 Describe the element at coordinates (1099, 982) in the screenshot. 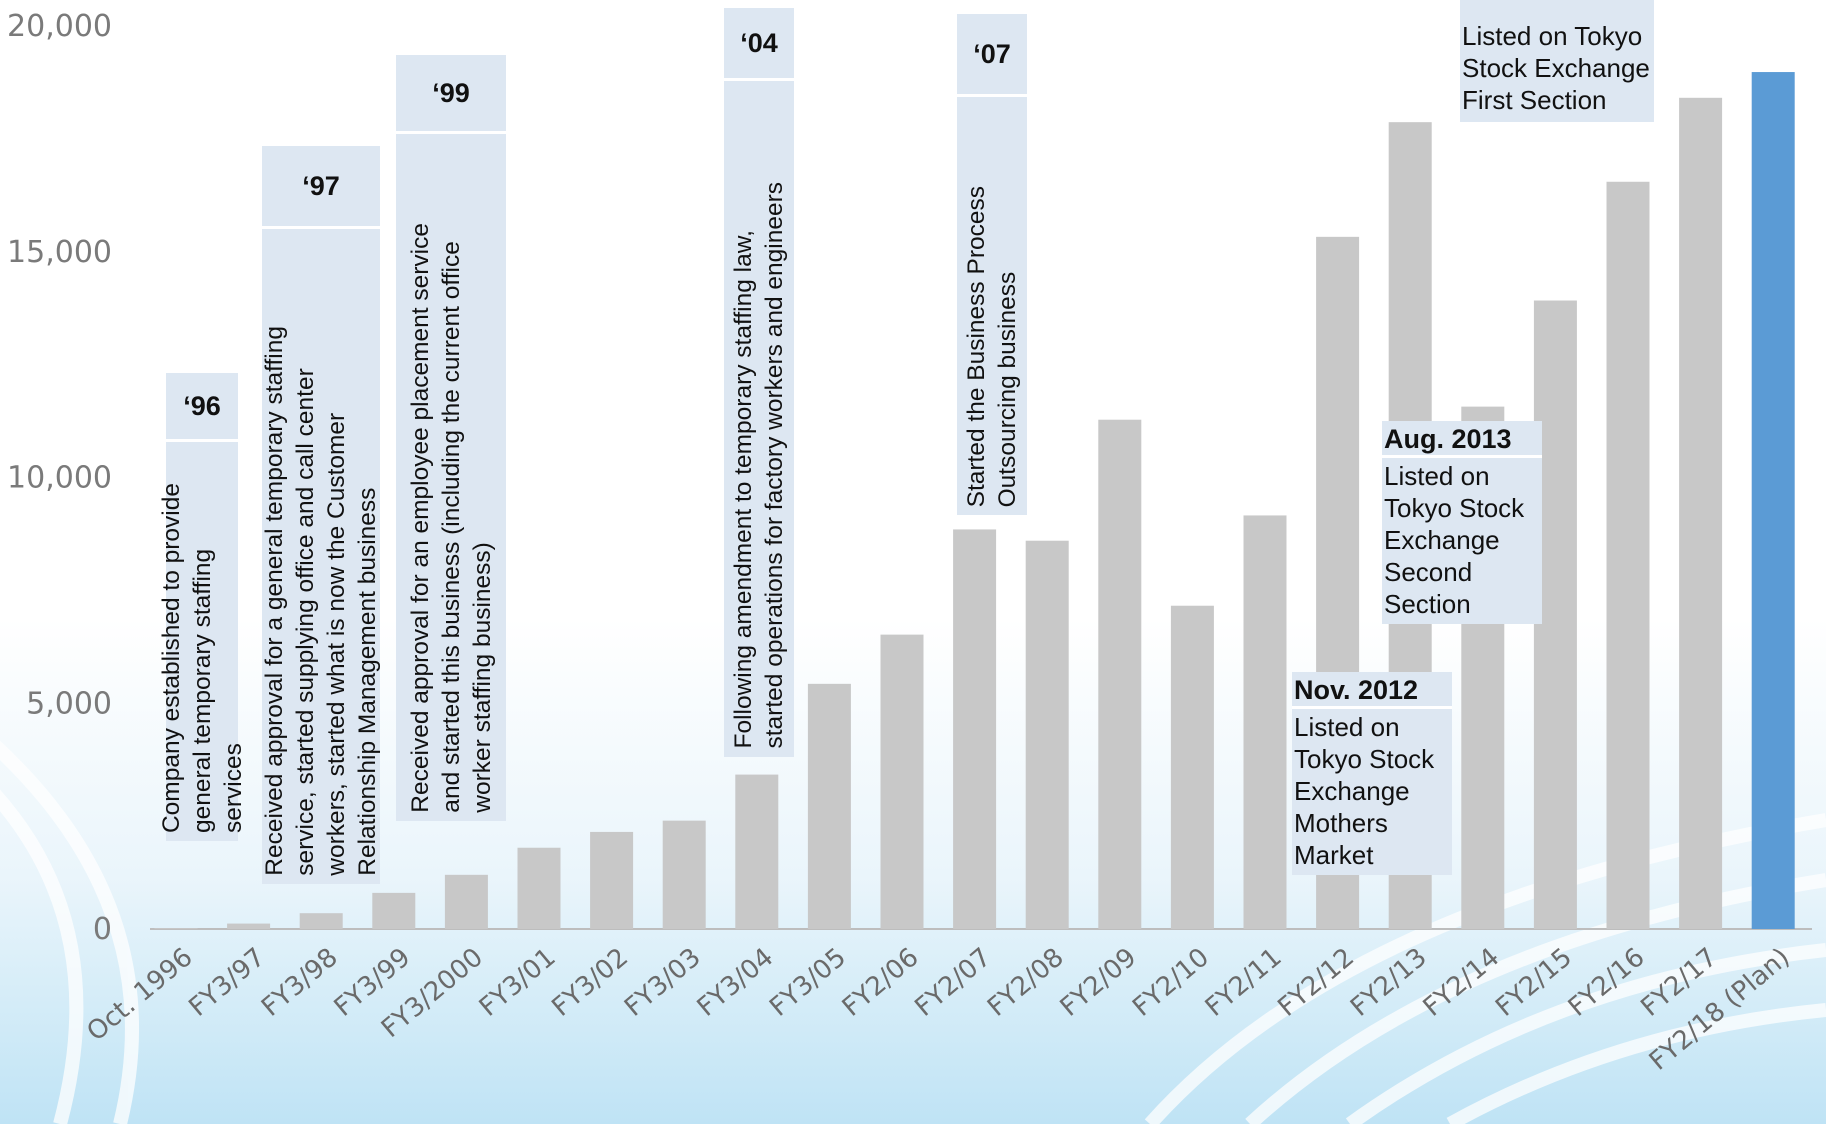

I see `x-tick-label: FY2/09` at that location.